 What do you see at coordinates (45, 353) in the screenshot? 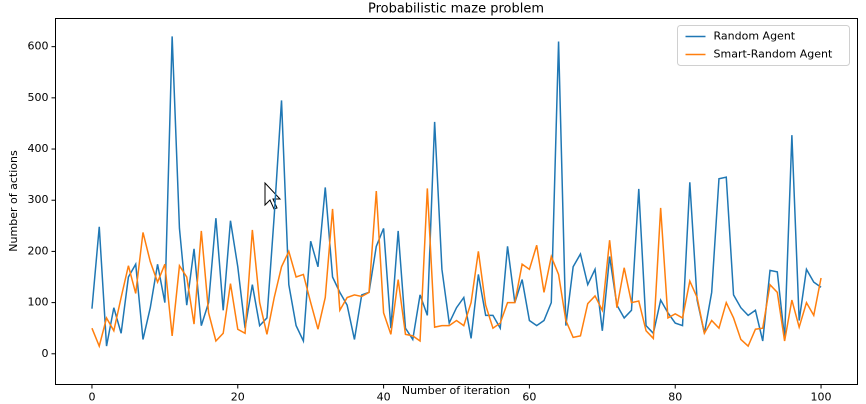
I see `y-tick-label: 0` at bounding box center [45, 353].